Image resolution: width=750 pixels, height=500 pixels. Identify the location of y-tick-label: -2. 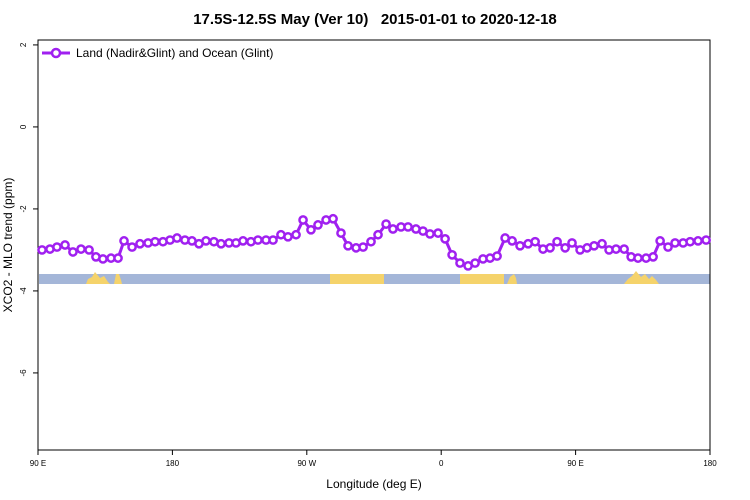
(23, 209).